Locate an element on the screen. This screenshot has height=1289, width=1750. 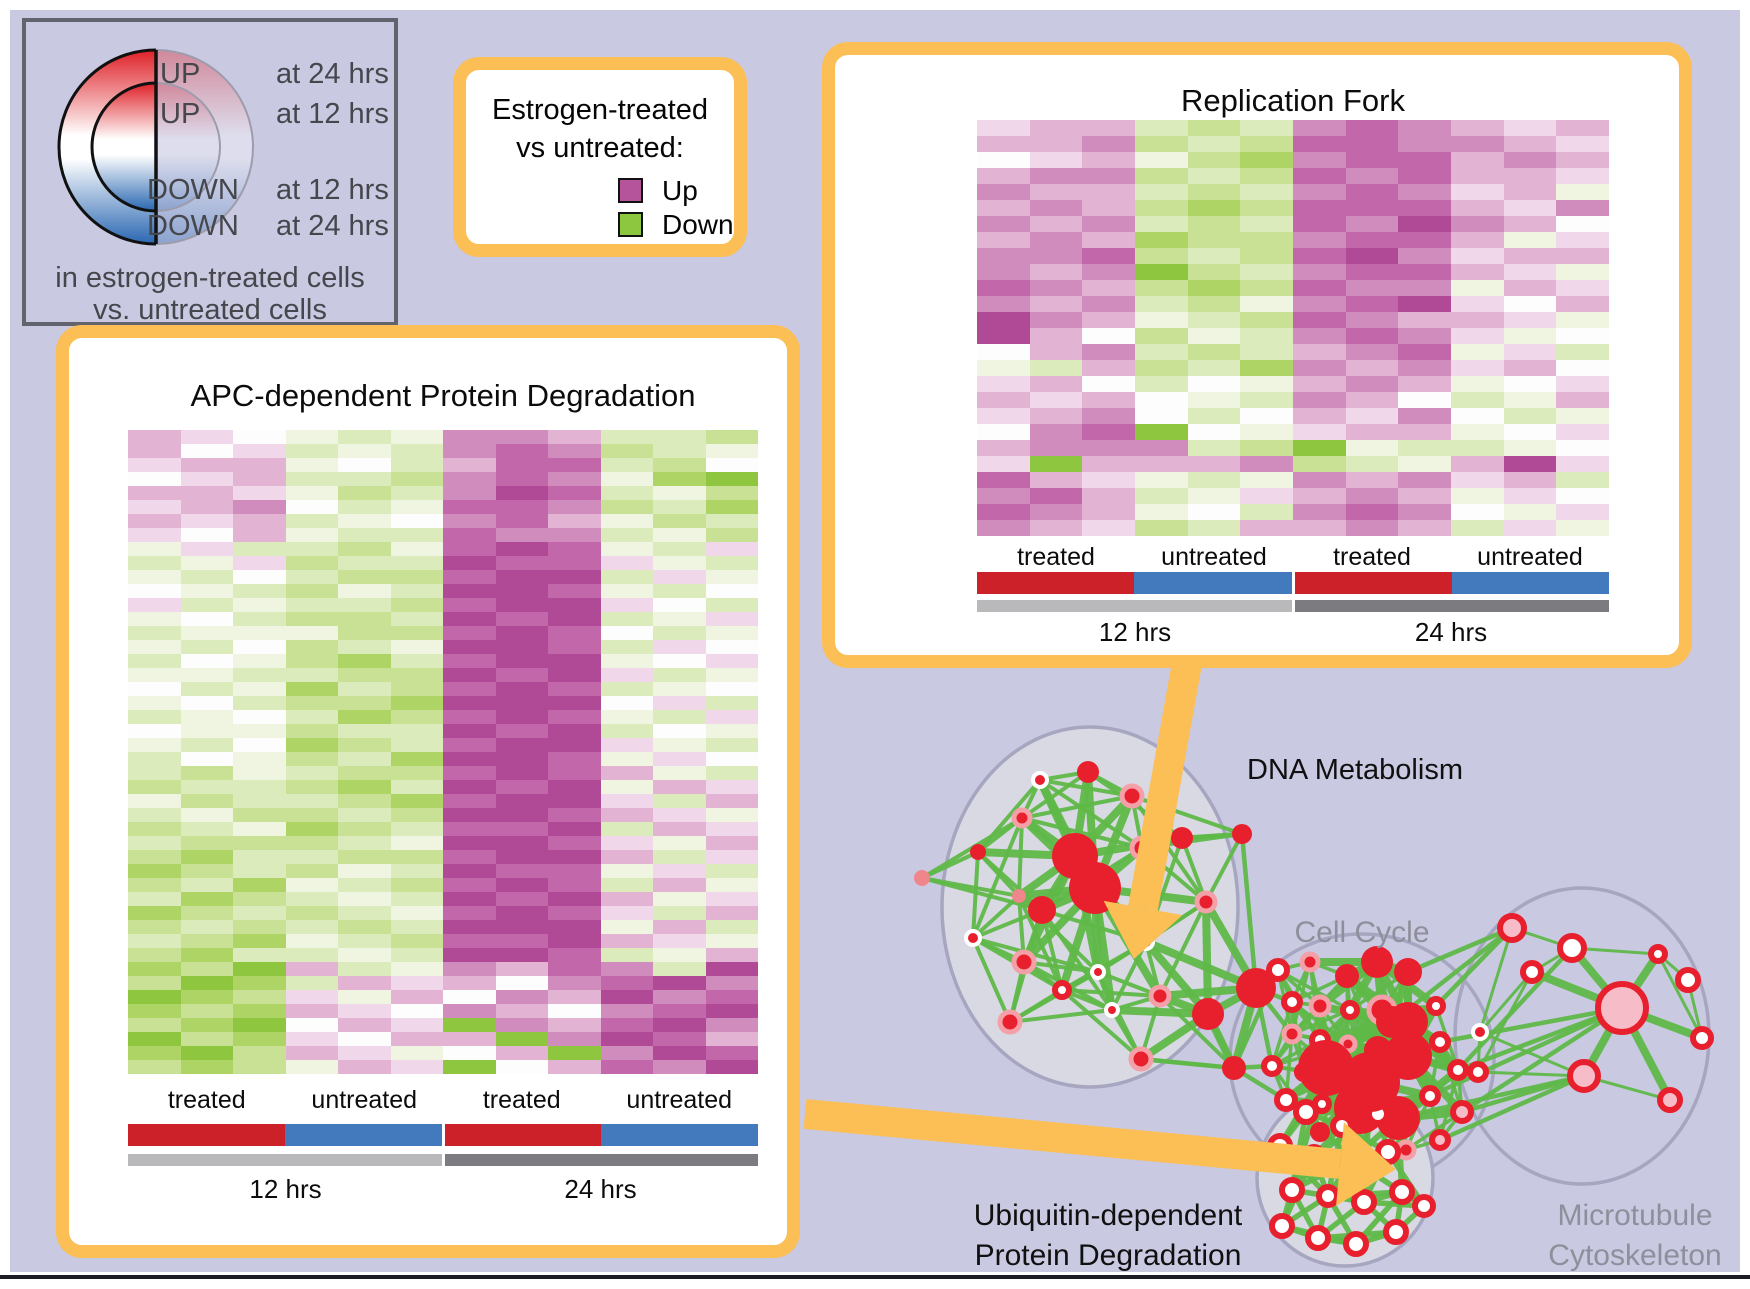
time-bar-12hrs is located at coordinates (286, 1160).